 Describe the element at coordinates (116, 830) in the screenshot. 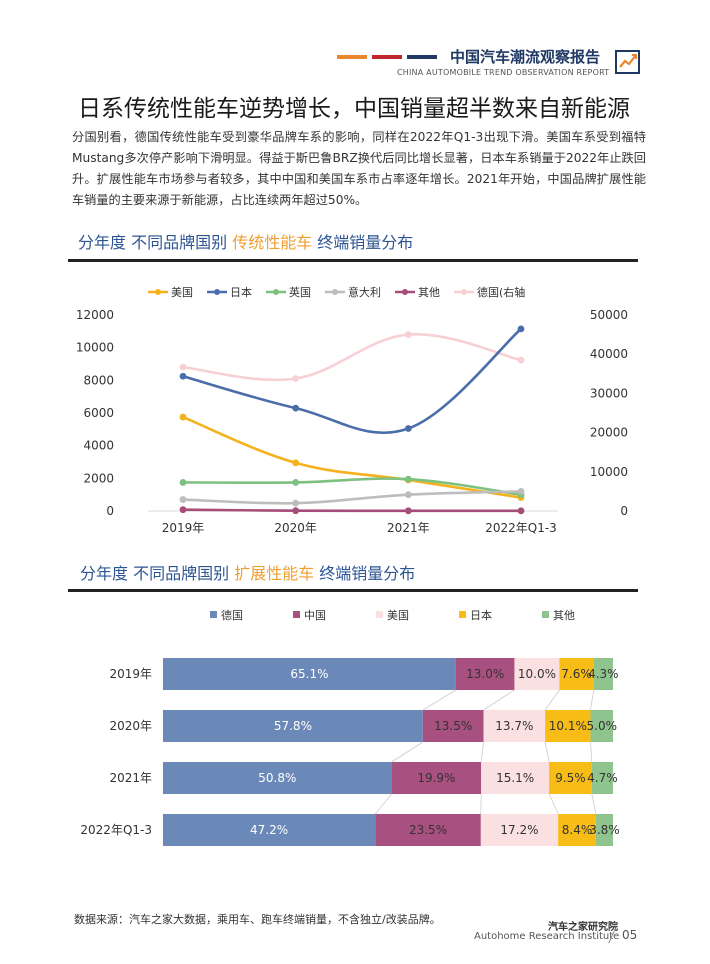

I see `category-label: 2022年Q1-3` at that location.